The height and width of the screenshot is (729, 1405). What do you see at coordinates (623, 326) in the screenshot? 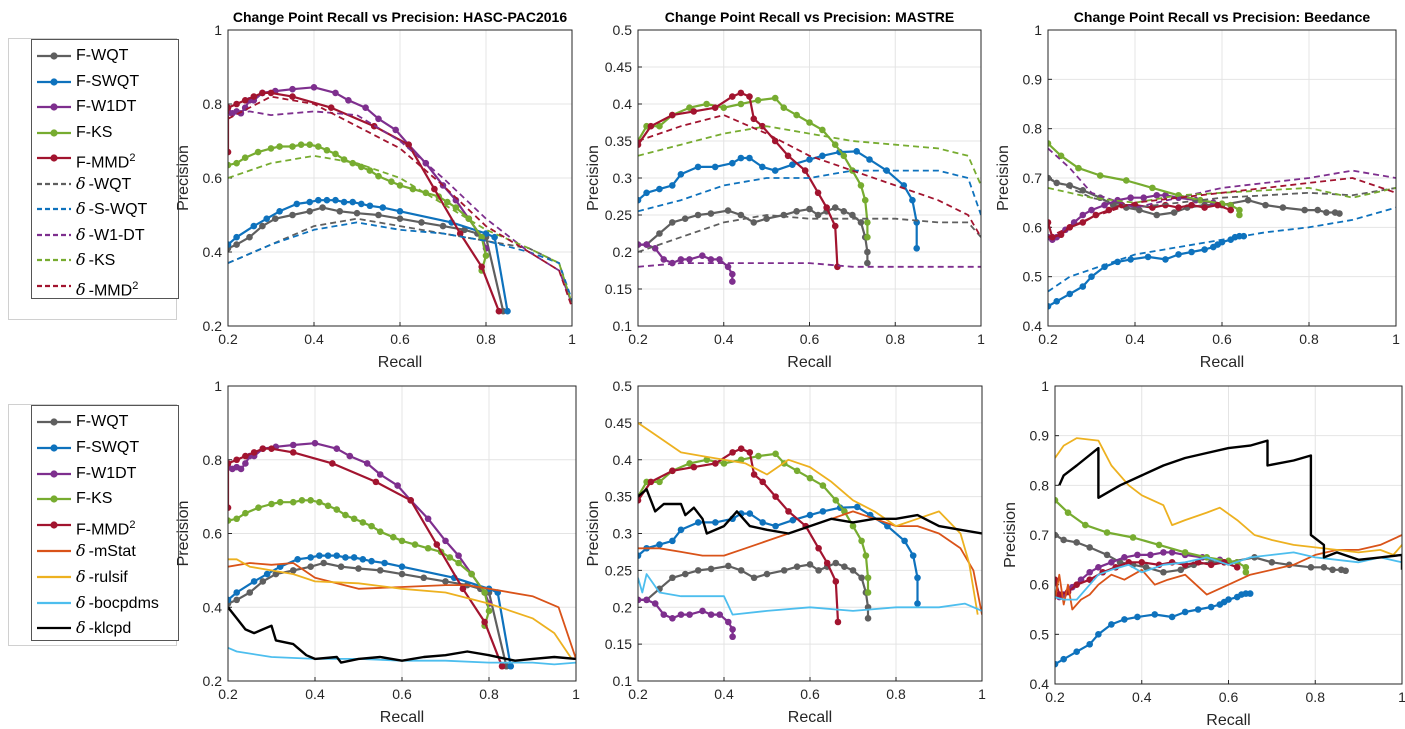
I see `y-tick-label: 0.1` at bounding box center [623, 326].